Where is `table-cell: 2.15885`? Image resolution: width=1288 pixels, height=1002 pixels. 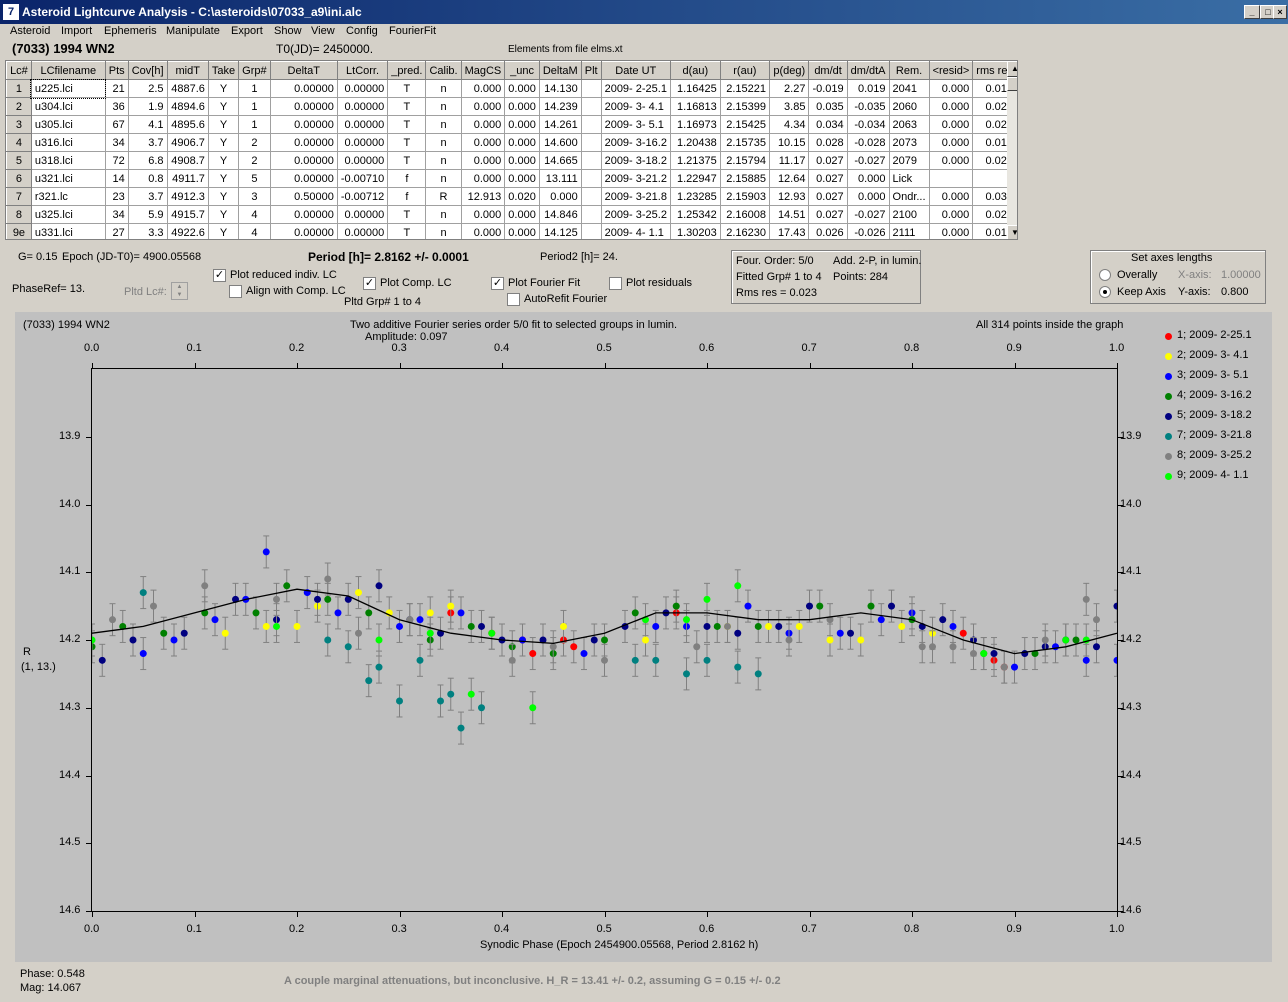
table-cell: 2.15885 is located at coordinates (744, 178).